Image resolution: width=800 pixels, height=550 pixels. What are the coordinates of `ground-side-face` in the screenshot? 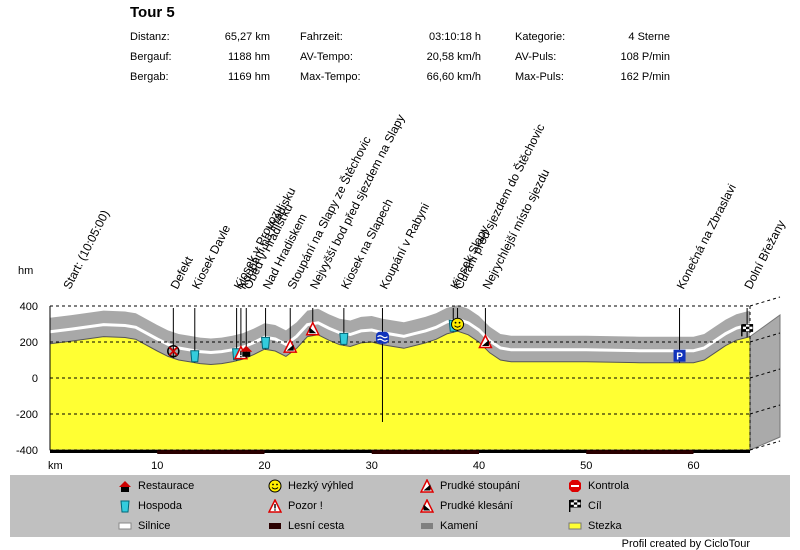 It's located at (765, 382).